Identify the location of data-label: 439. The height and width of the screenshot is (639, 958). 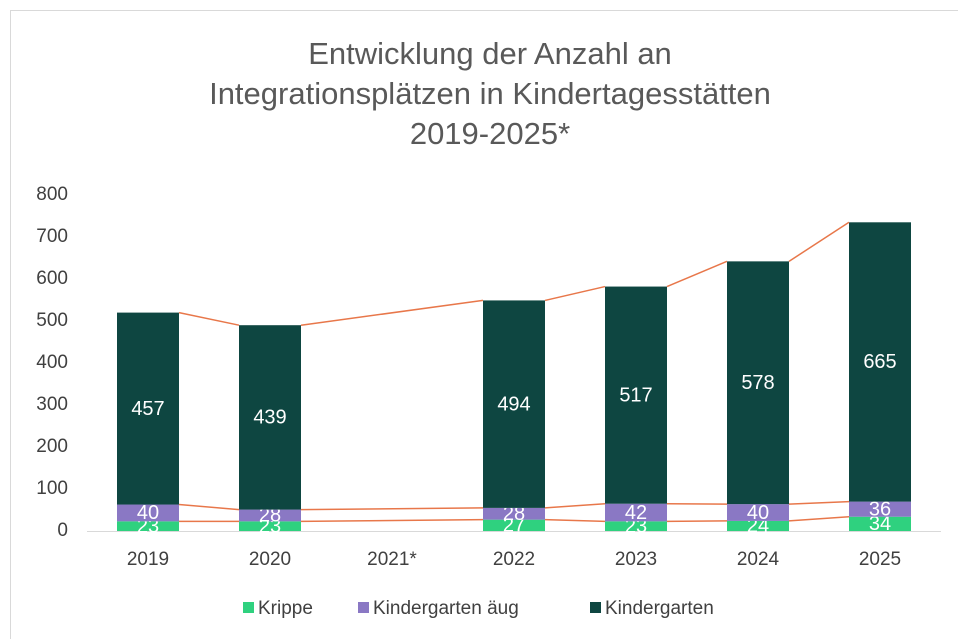
(269, 418).